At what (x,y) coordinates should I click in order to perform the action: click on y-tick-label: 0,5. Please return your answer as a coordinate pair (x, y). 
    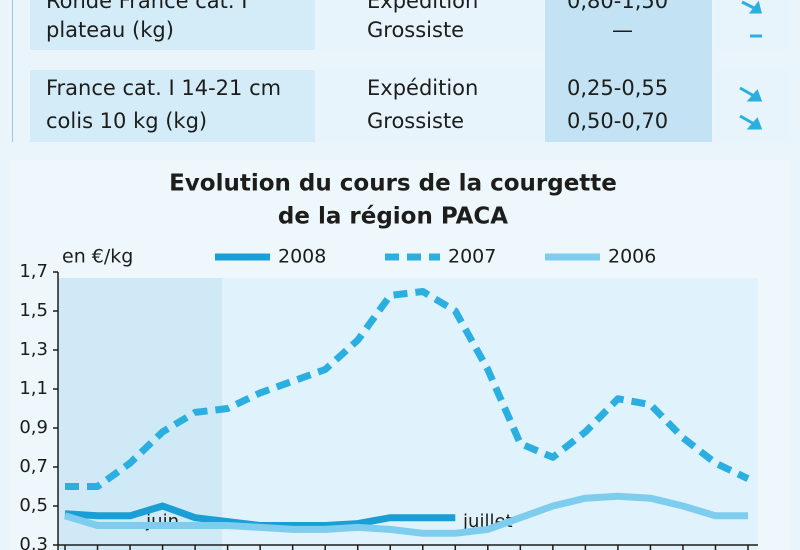
    Looking at the image, I should click on (33, 505).